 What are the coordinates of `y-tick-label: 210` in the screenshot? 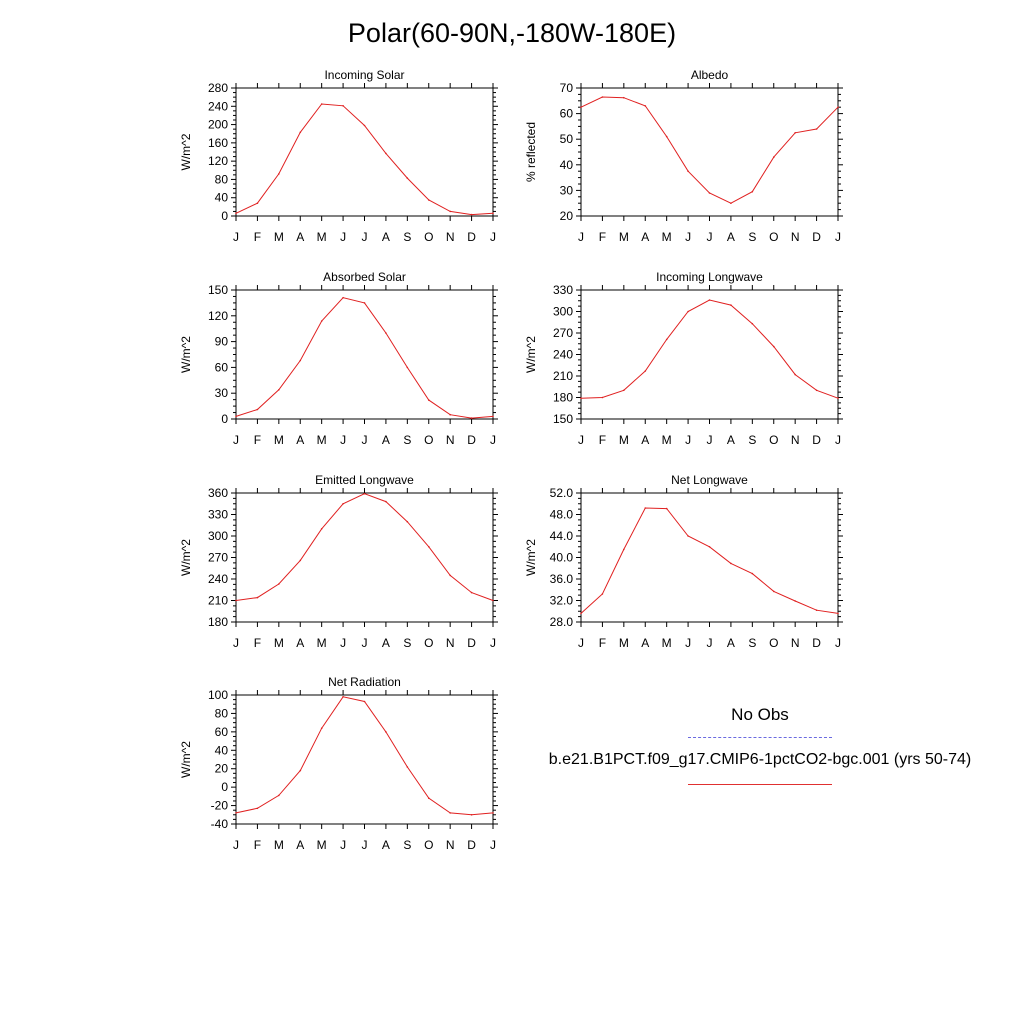 It's located at (563, 376).